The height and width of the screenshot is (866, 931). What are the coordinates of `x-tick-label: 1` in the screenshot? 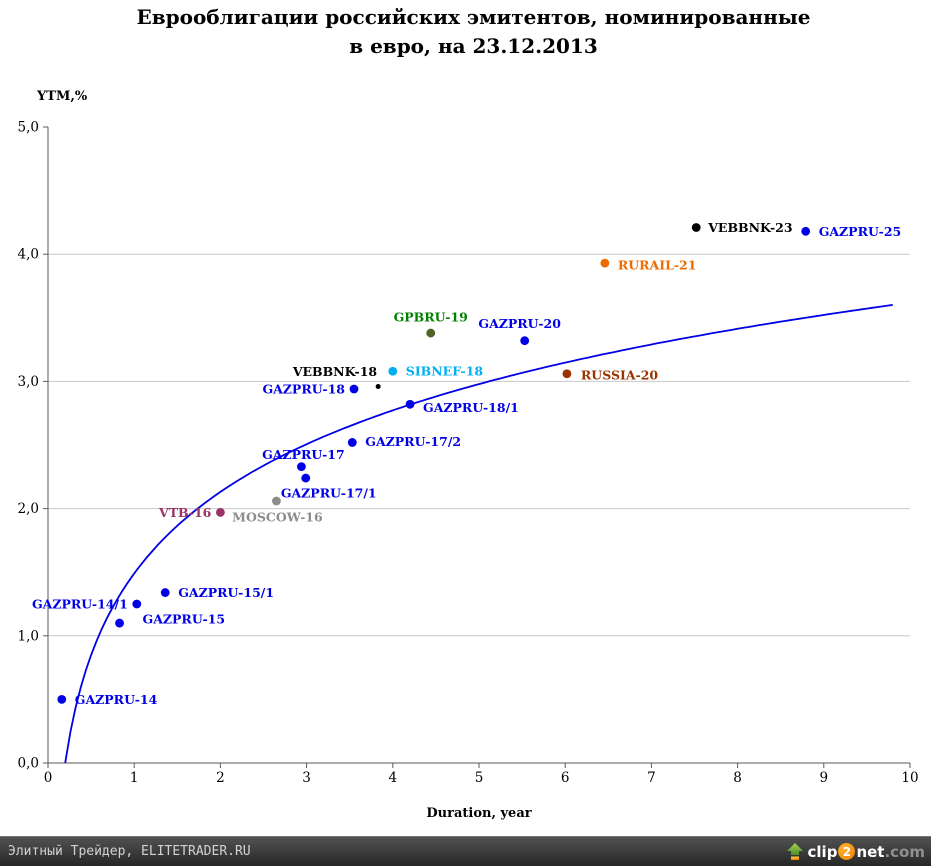 It's located at (134, 778).